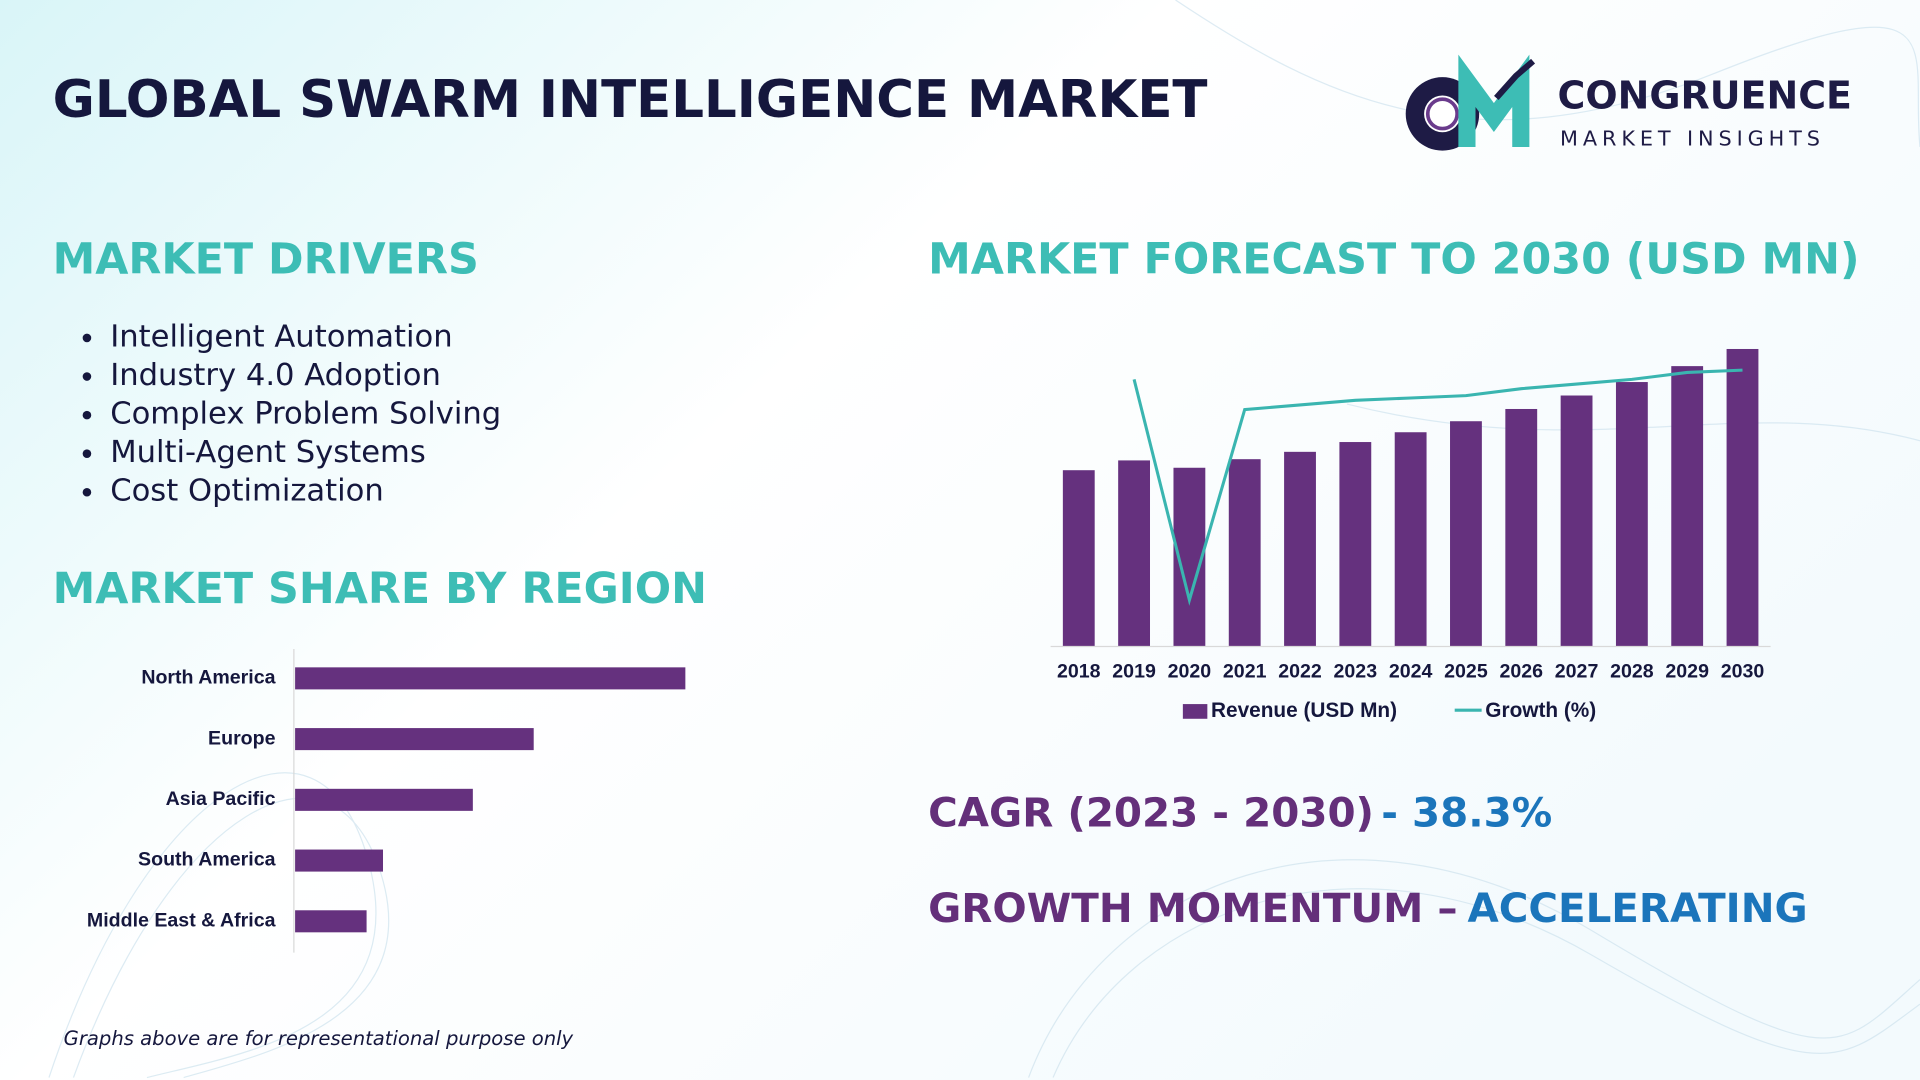  I want to click on x-tick-label: 2019, so click(1134, 671).